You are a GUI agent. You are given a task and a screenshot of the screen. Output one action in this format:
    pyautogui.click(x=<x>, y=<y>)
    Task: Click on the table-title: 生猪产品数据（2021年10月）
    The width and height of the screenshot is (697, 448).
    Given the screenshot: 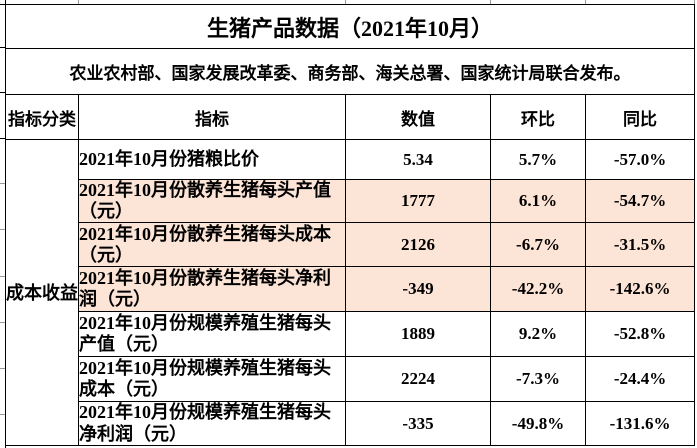 What is the action you would take?
    pyautogui.click(x=350, y=26)
    